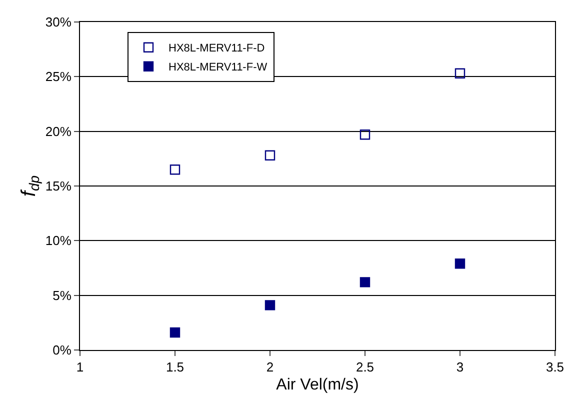 This screenshot has height=412, width=581. What do you see at coordinates (58, 131) in the screenshot?
I see `y-tick-label: 20%` at bounding box center [58, 131].